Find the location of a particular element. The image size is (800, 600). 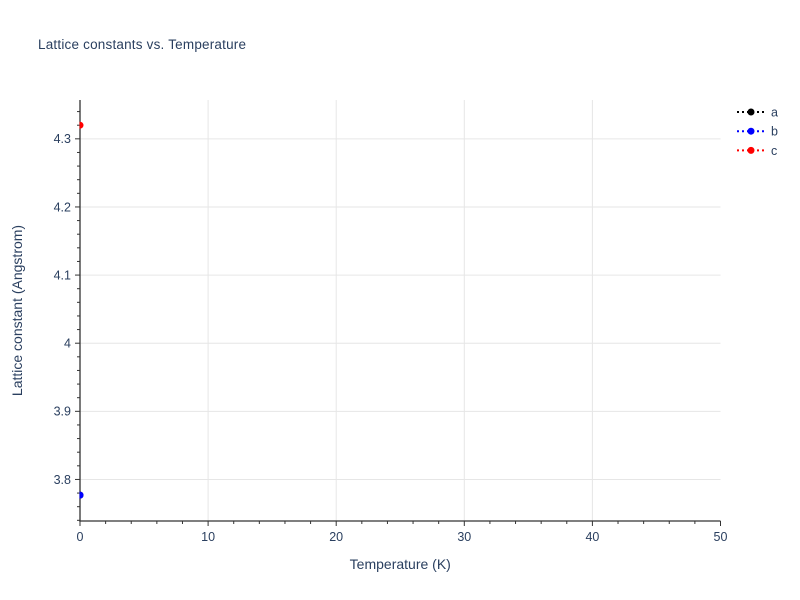

x-tick-label-50: 50 is located at coordinates (721, 537).